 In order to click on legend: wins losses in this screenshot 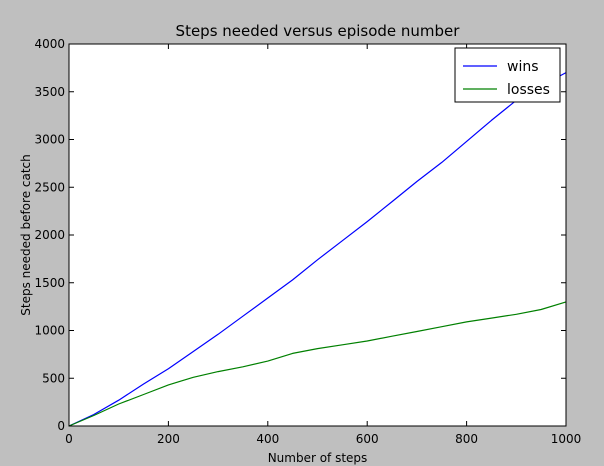, I will do `click(507, 75)`.